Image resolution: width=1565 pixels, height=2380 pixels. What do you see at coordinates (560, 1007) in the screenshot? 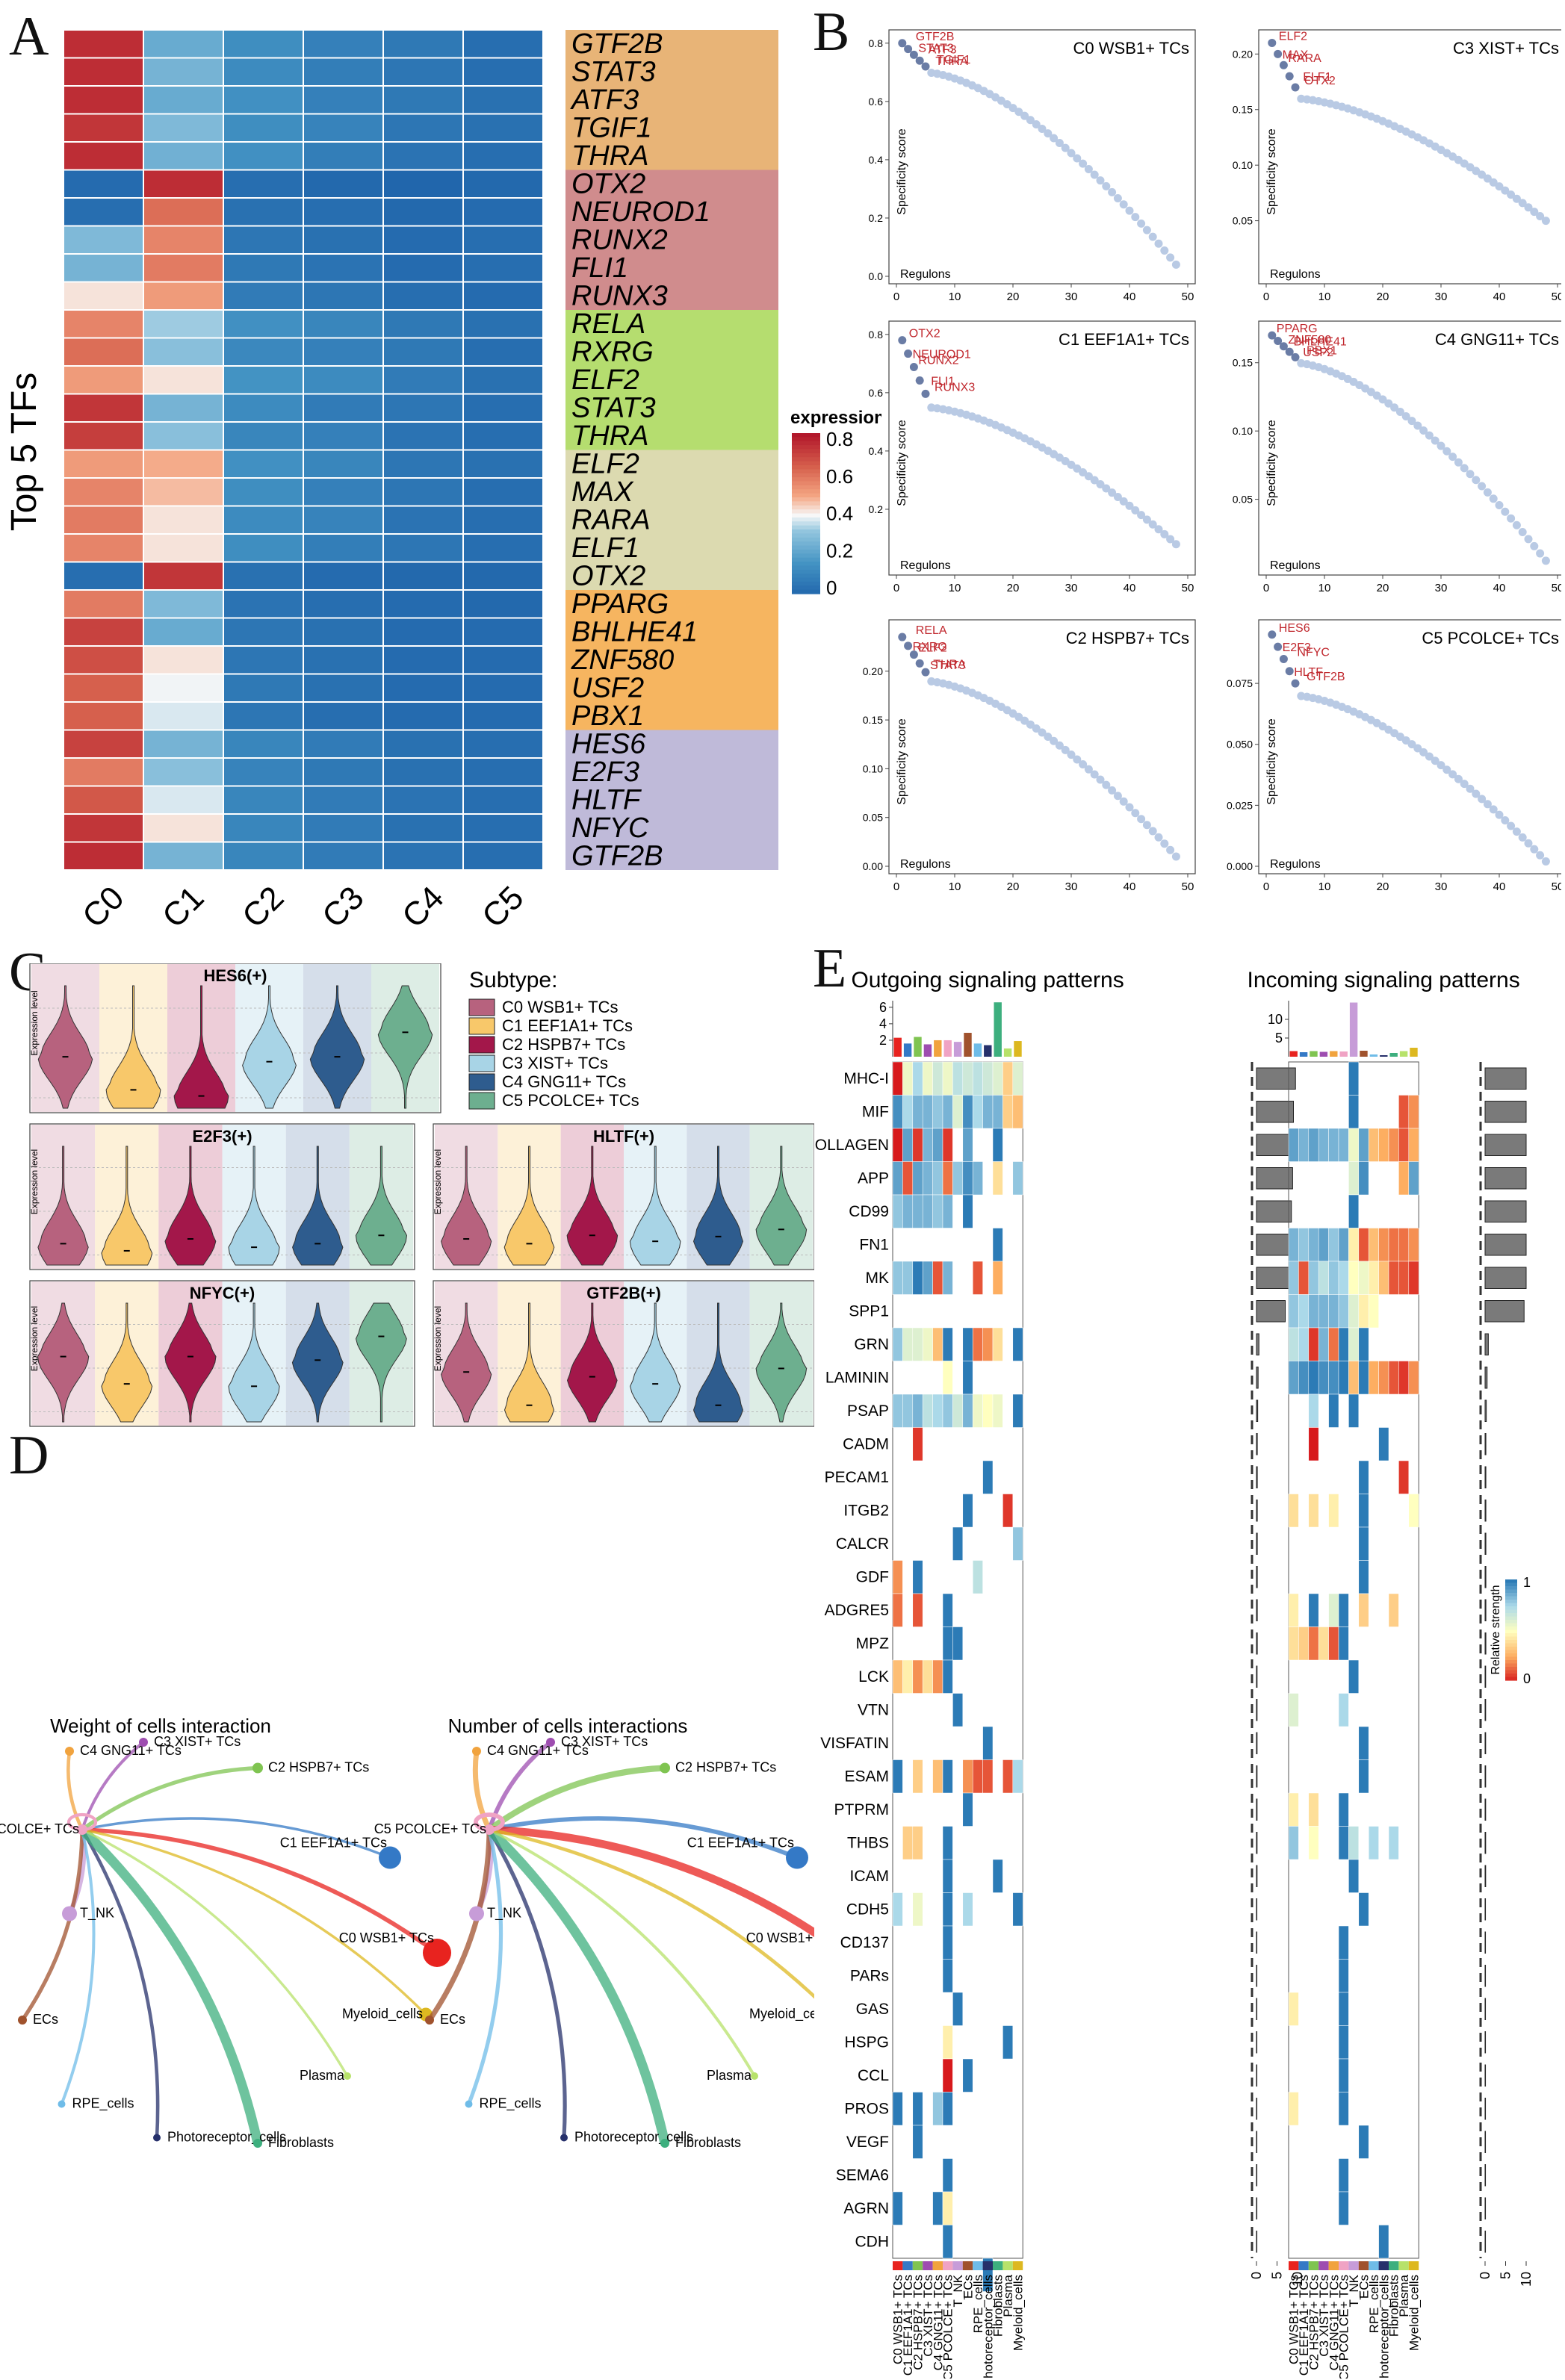
I see `subtype-legend-label: C0 WSB1+ TCs` at bounding box center [560, 1007].